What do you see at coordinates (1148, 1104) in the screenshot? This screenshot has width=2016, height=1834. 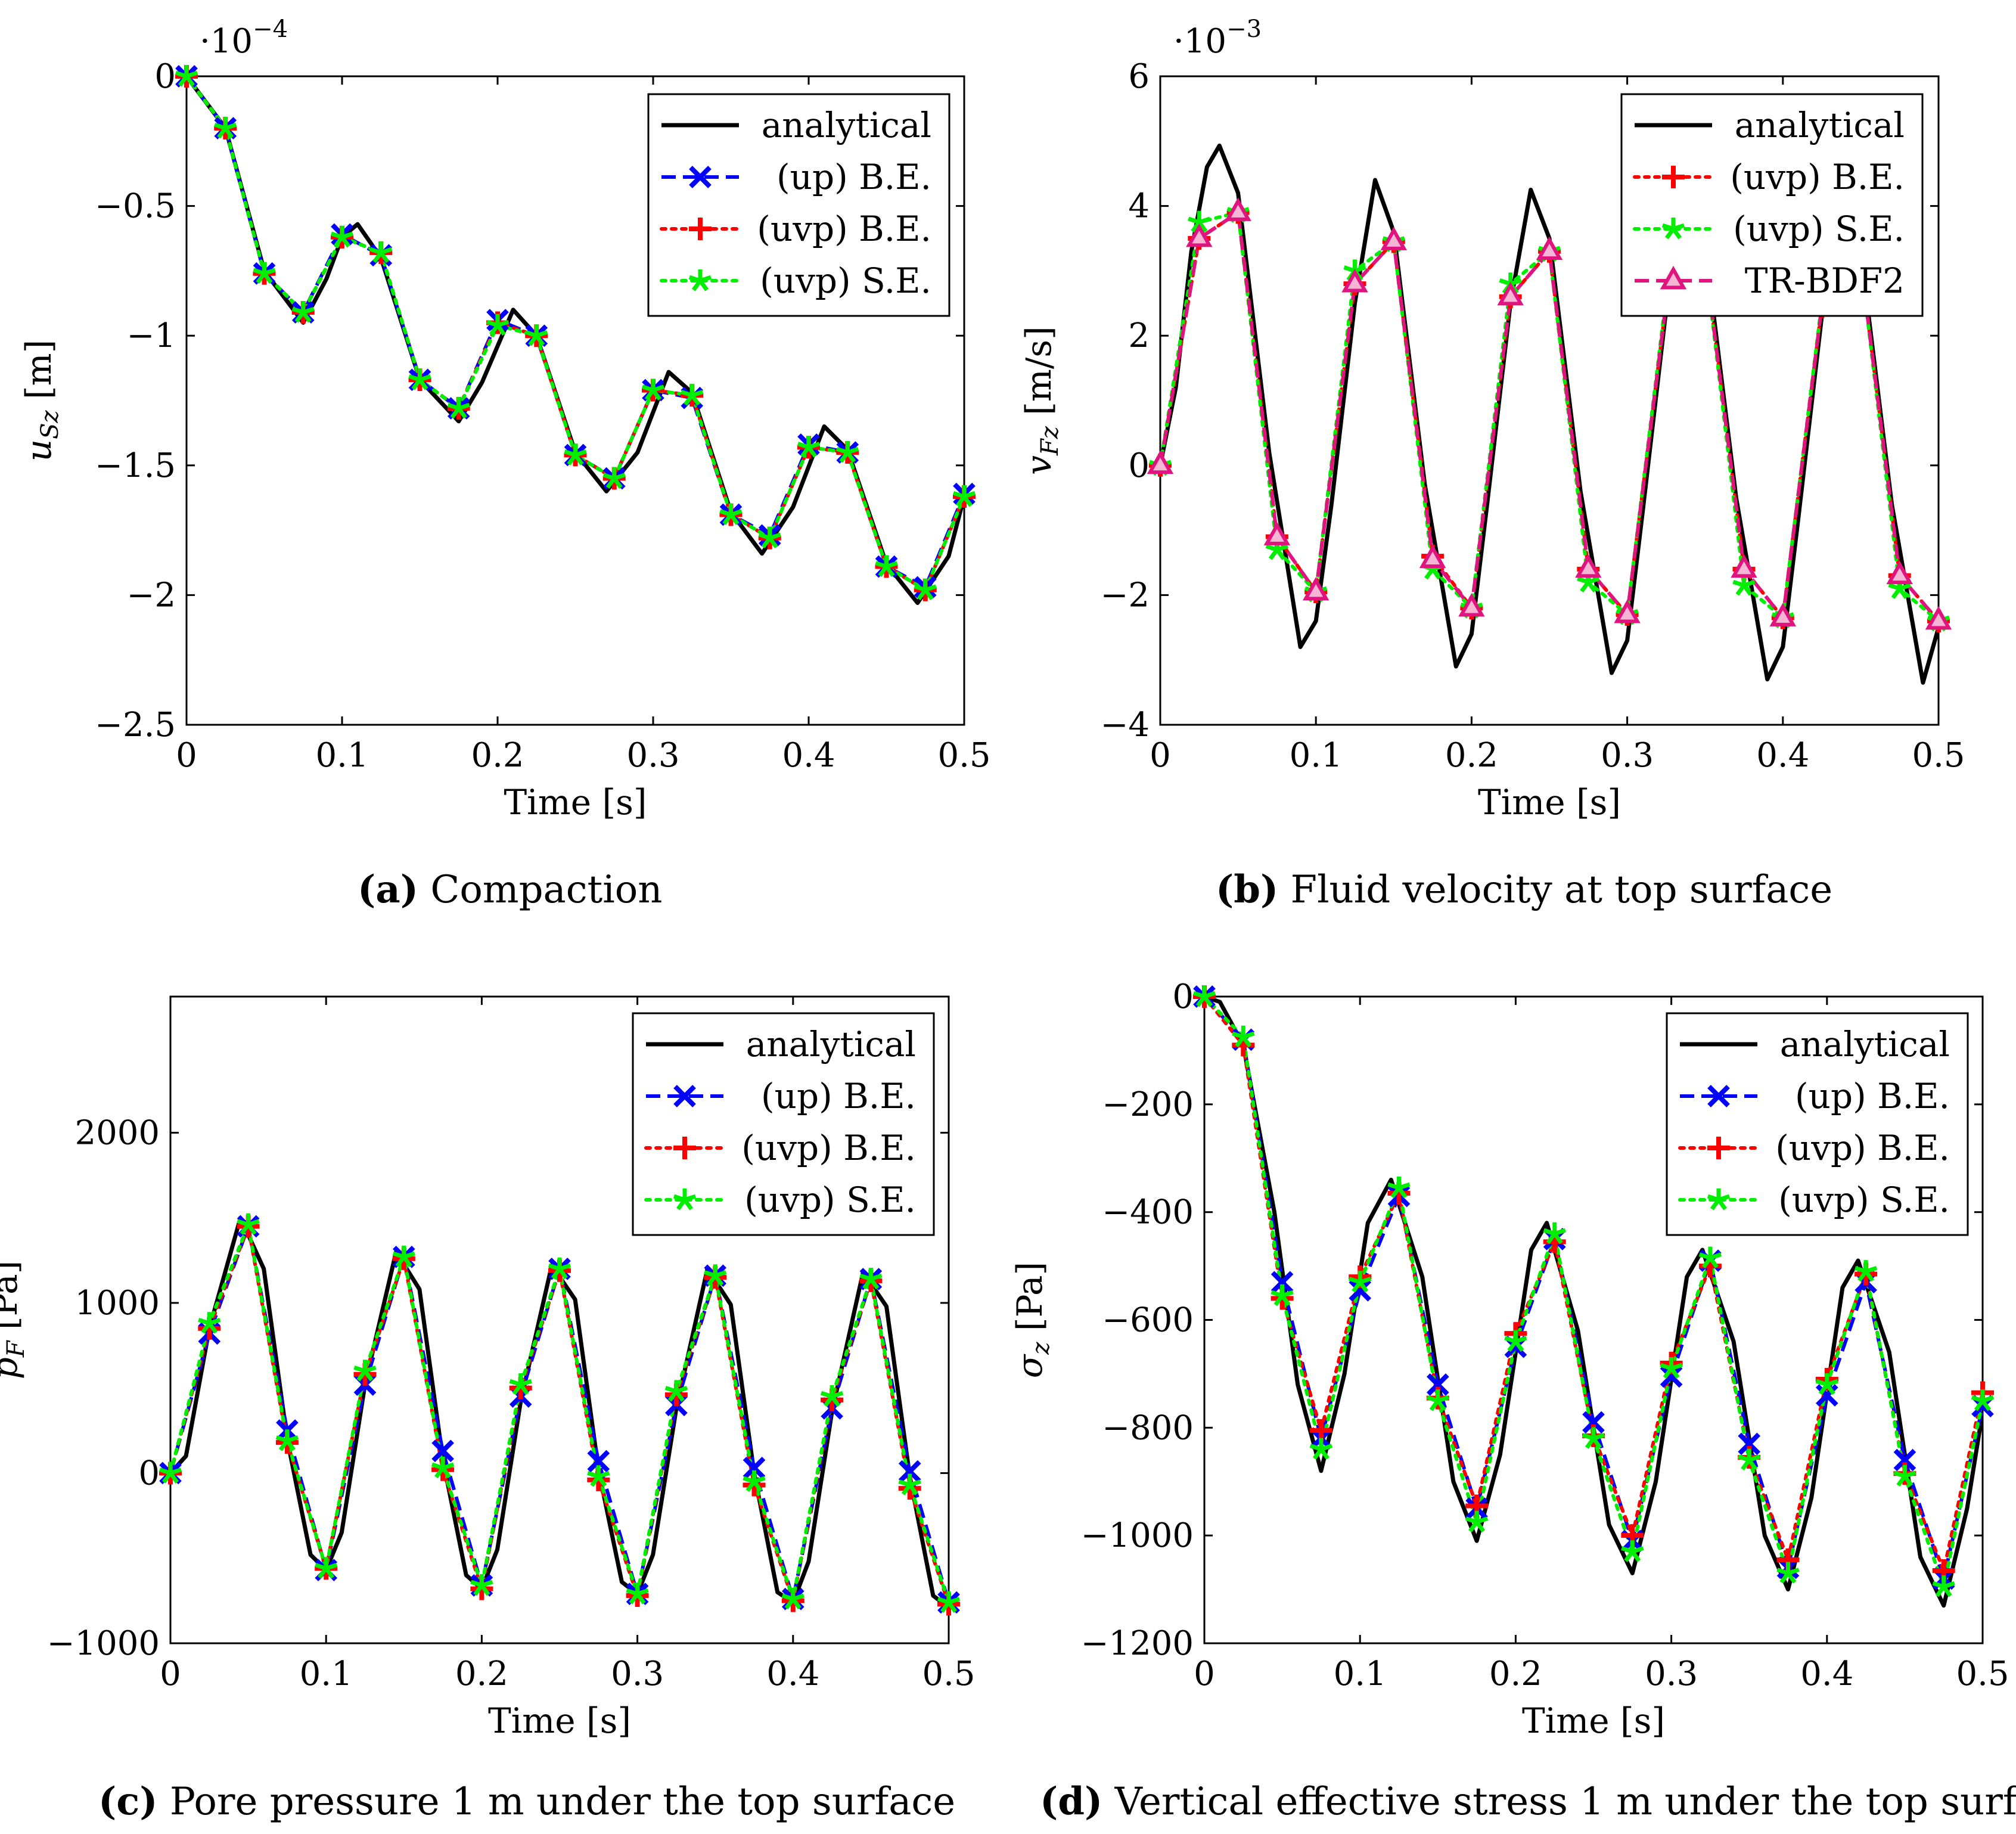 I see `y-tick-label: −200` at bounding box center [1148, 1104].